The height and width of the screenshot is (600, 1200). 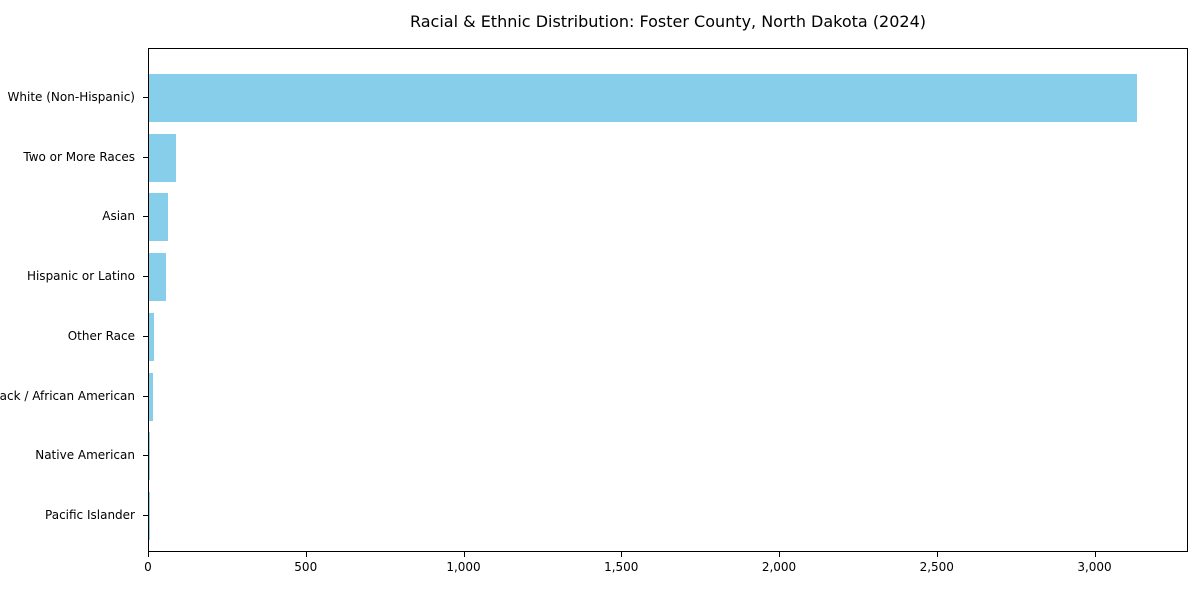 What do you see at coordinates (85, 455) in the screenshot?
I see `y-tick-label-native-american: Native American` at bounding box center [85, 455].